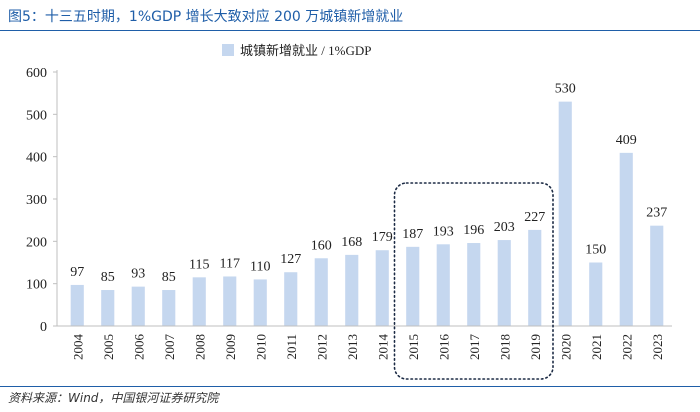 This screenshot has height=412, width=700. What do you see at coordinates (36, 200) in the screenshot?
I see `y-tick-label: 300` at bounding box center [36, 200].